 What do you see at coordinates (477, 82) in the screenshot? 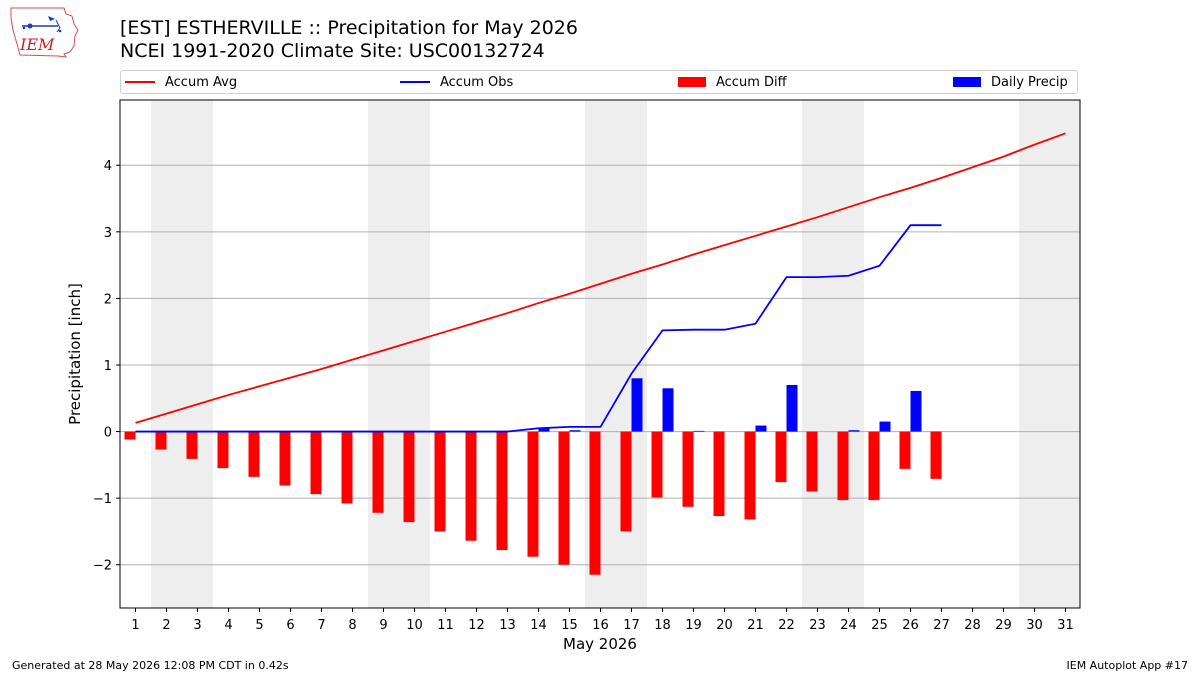
I see `legend-label-accum-obs: Accum Obs` at bounding box center [477, 82].